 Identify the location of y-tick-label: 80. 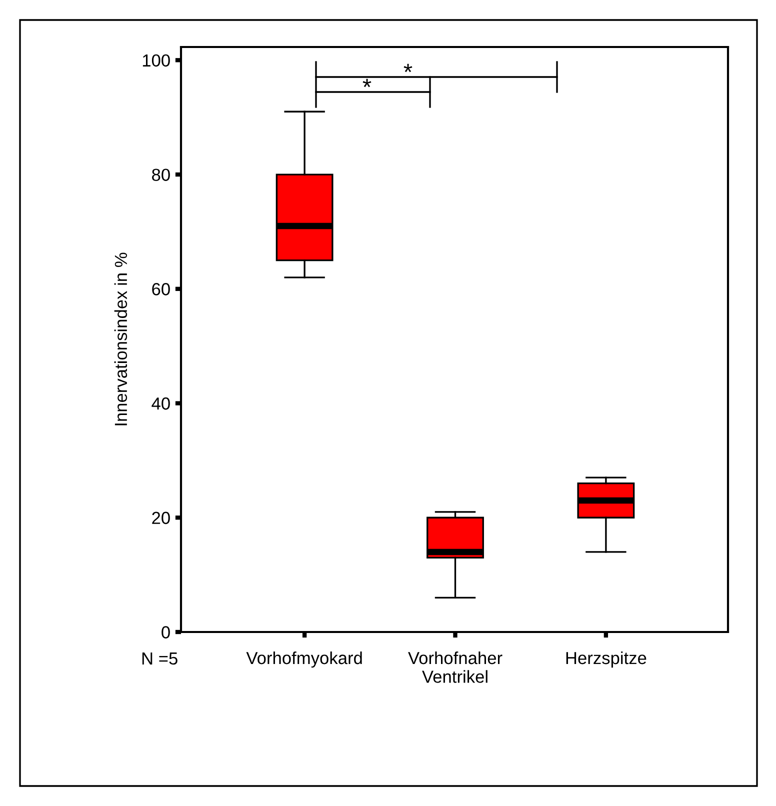
(161, 174).